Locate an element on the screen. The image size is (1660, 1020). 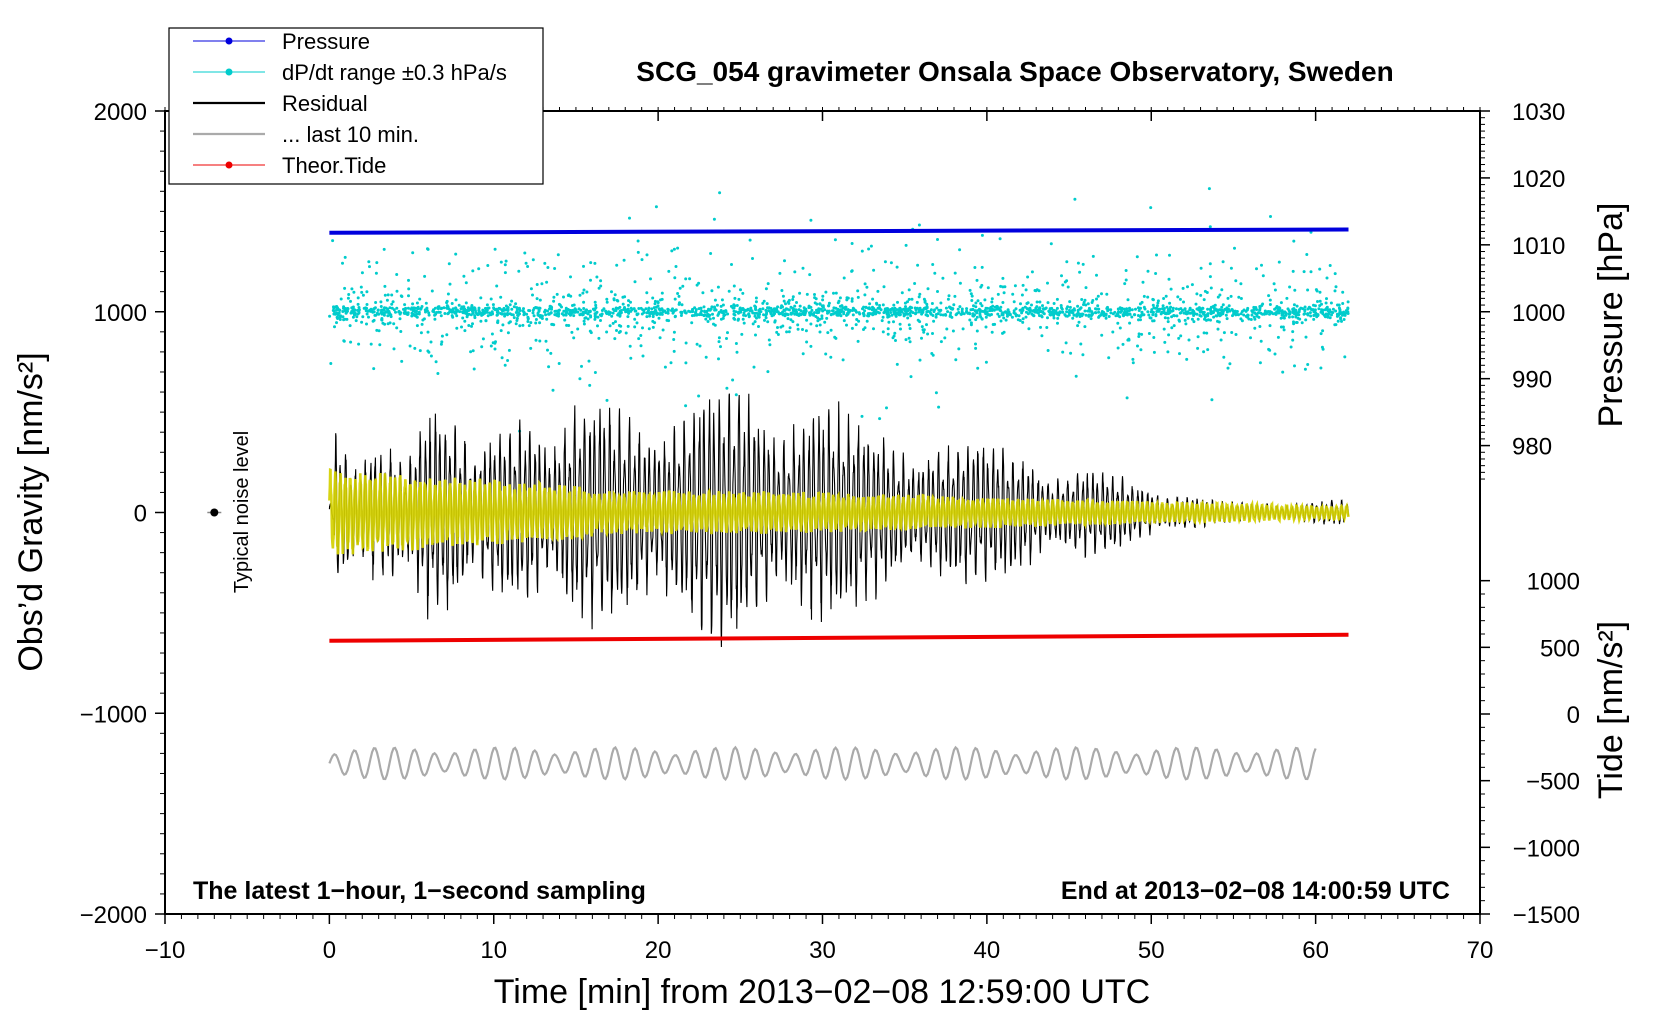
y-tick-label: −1000 is located at coordinates (113, 714).